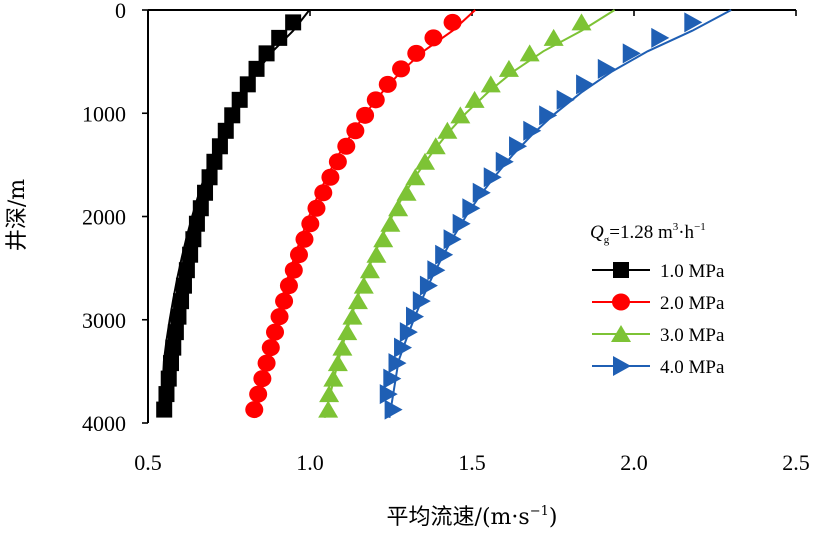 Image resolution: width=816 pixels, height=536 pixels. Describe the element at coordinates (104, 423) in the screenshot. I see `y-tick-label: 4000` at that location.